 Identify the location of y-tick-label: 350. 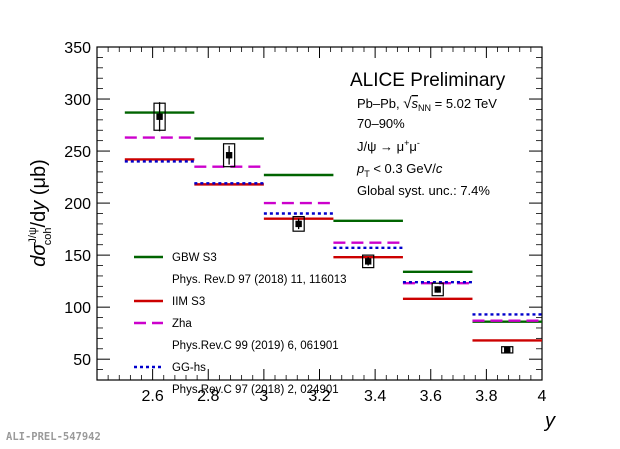
(77, 48).